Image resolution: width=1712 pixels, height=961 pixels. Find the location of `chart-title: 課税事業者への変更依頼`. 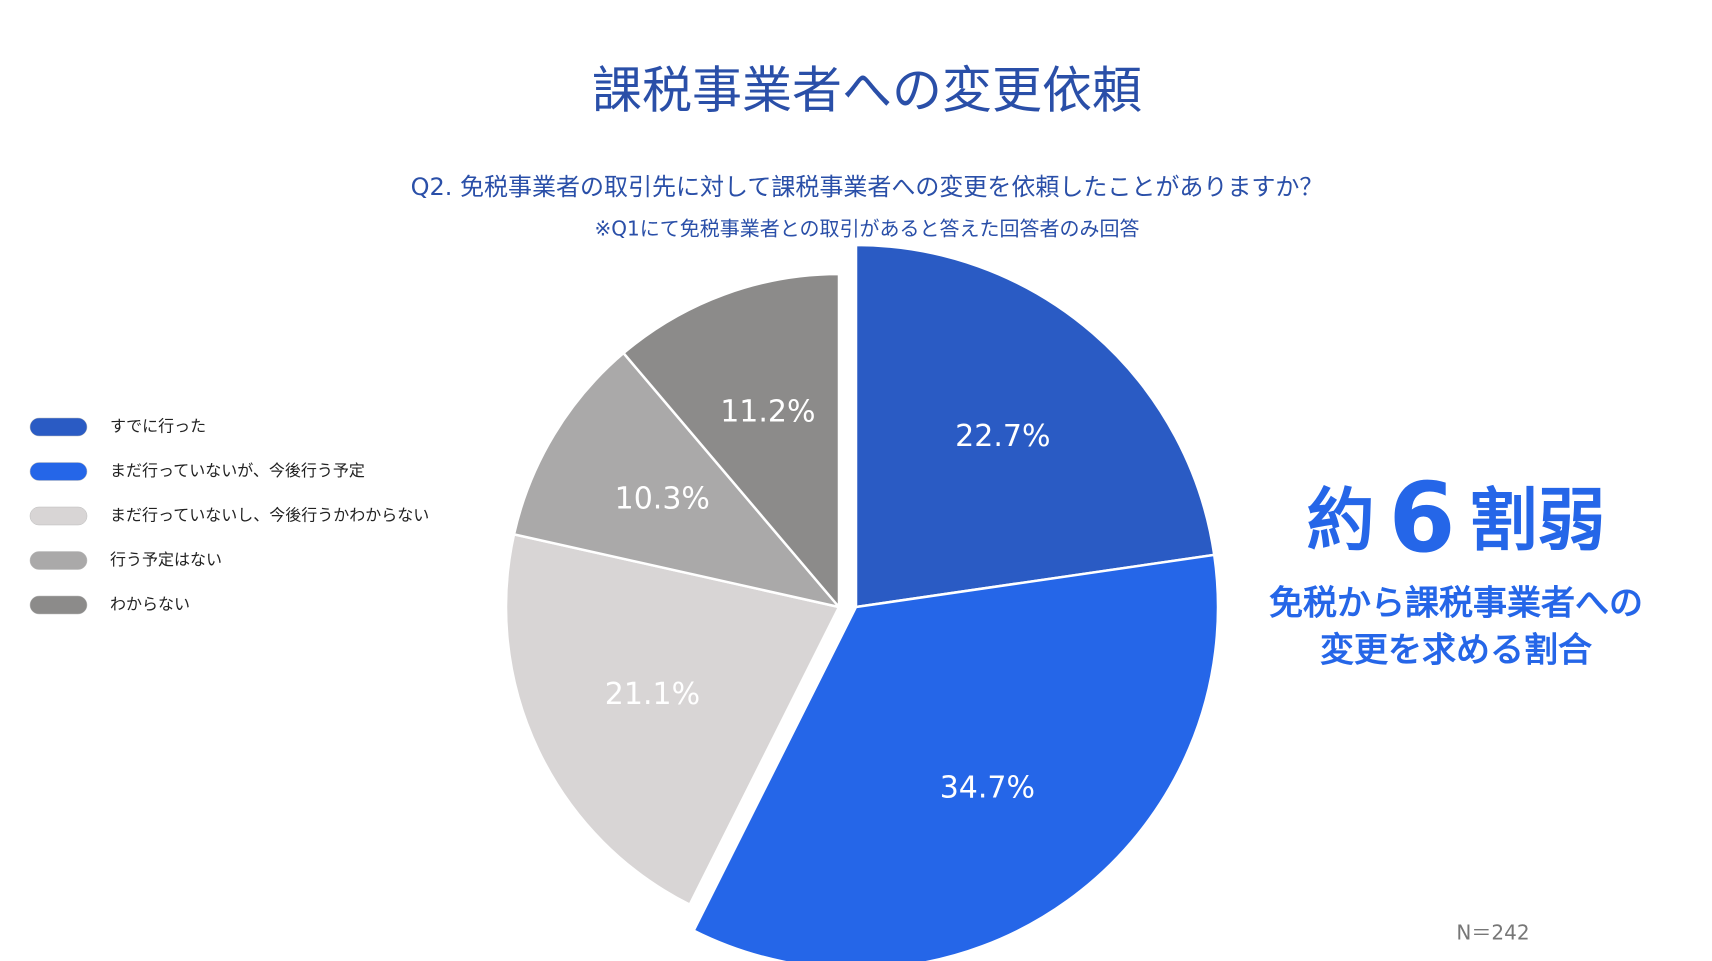

chart-title: 課税事業者への変更依頼 is located at coordinates (867, 91).